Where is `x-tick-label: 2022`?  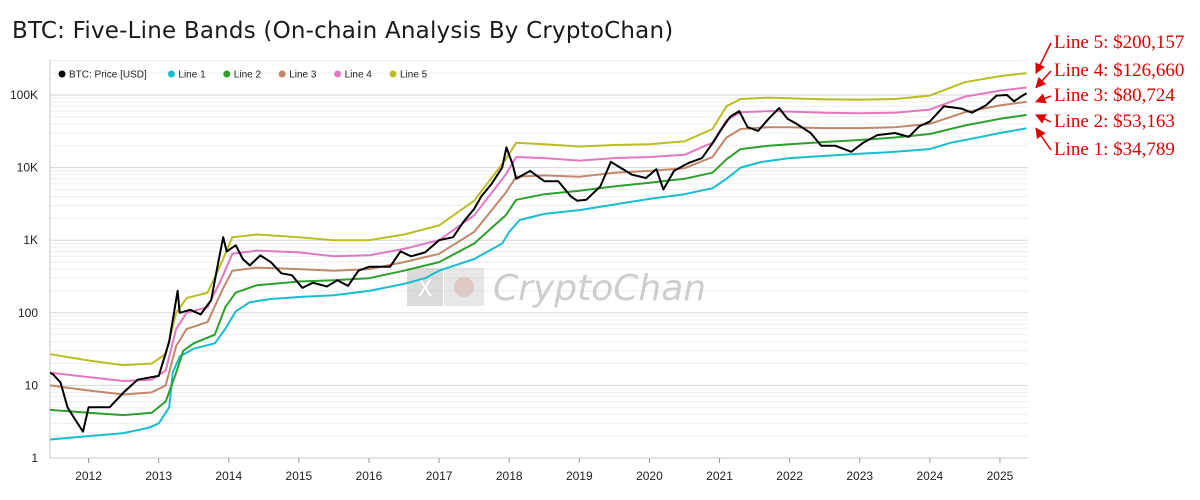 x-tick-label: 2022 is located at coordinates (789, 476).